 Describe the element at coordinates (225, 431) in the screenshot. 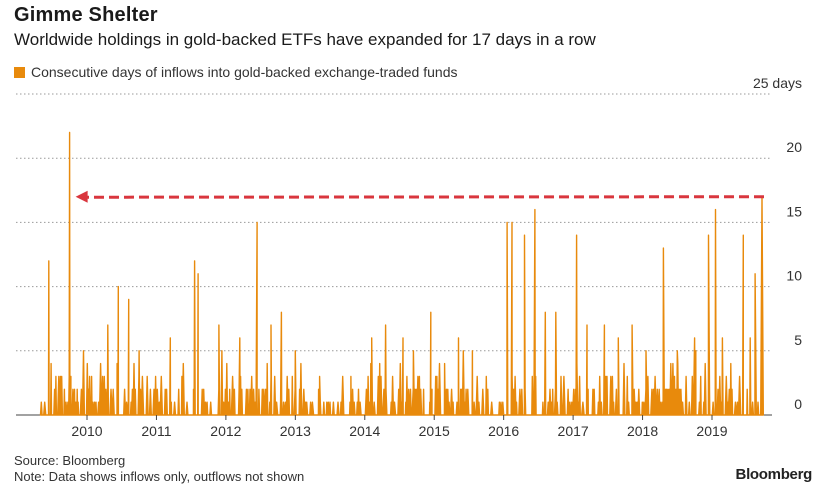

I see `x-tick-label: 2012` at that location.